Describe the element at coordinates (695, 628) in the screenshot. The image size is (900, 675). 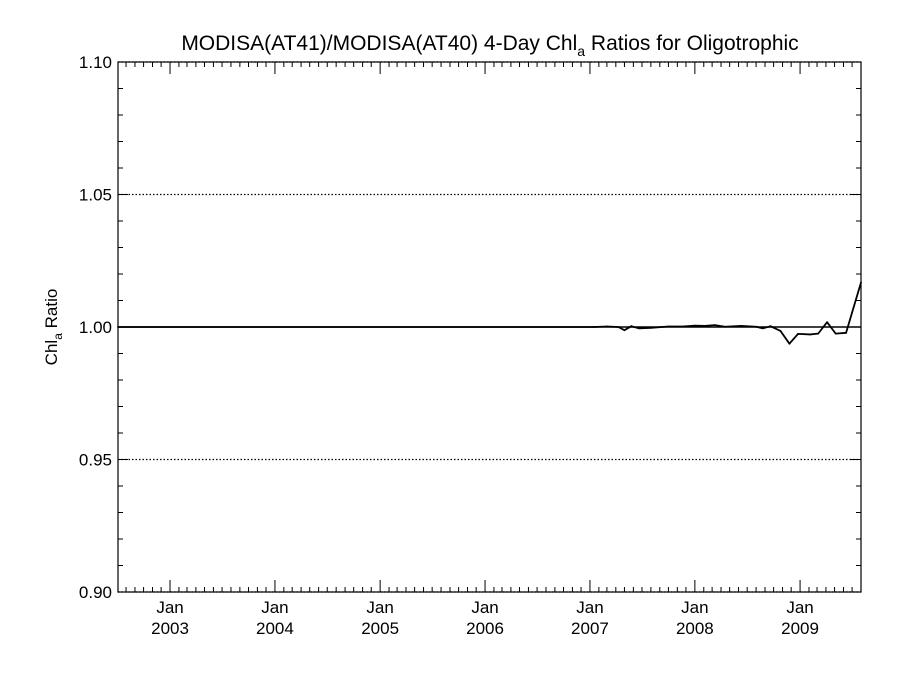
I see `x-tick-year-label: 2008` at that location.